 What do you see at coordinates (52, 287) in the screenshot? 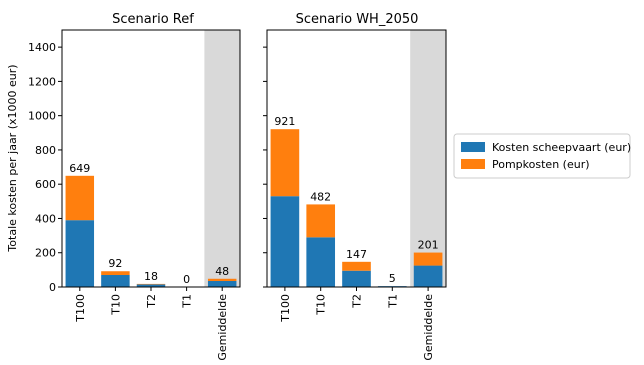
I see `y-tick-label-0: 0` at bounding box center [52, 287].